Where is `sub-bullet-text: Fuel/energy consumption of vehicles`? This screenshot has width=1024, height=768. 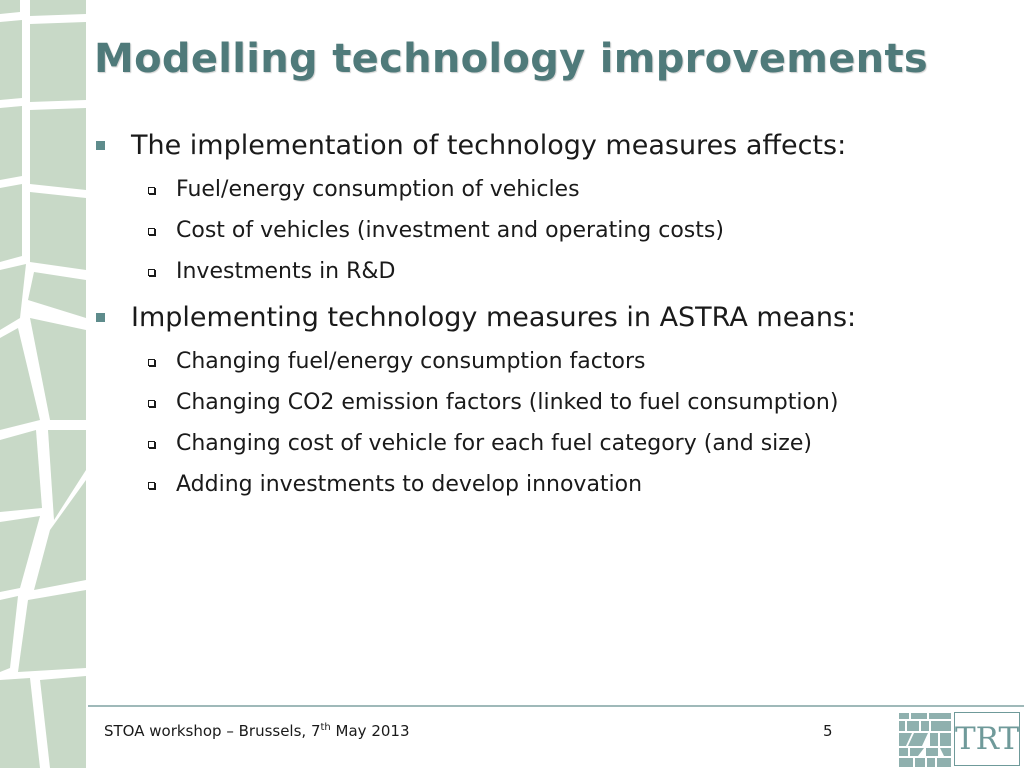
sub-bullet-text: Fuel/energy consumption of vehicles is located at coordinates (378, 189).